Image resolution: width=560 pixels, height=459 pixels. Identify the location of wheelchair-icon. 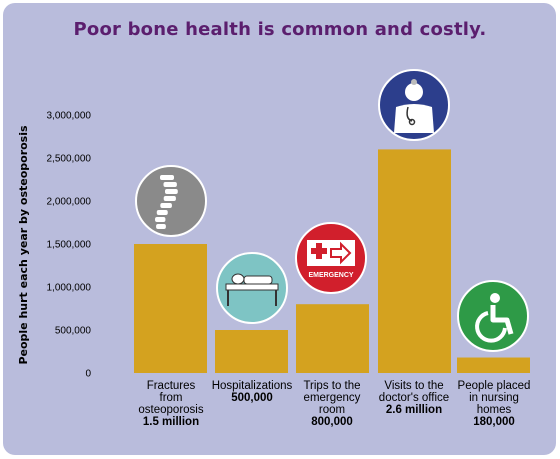
(493, 316).